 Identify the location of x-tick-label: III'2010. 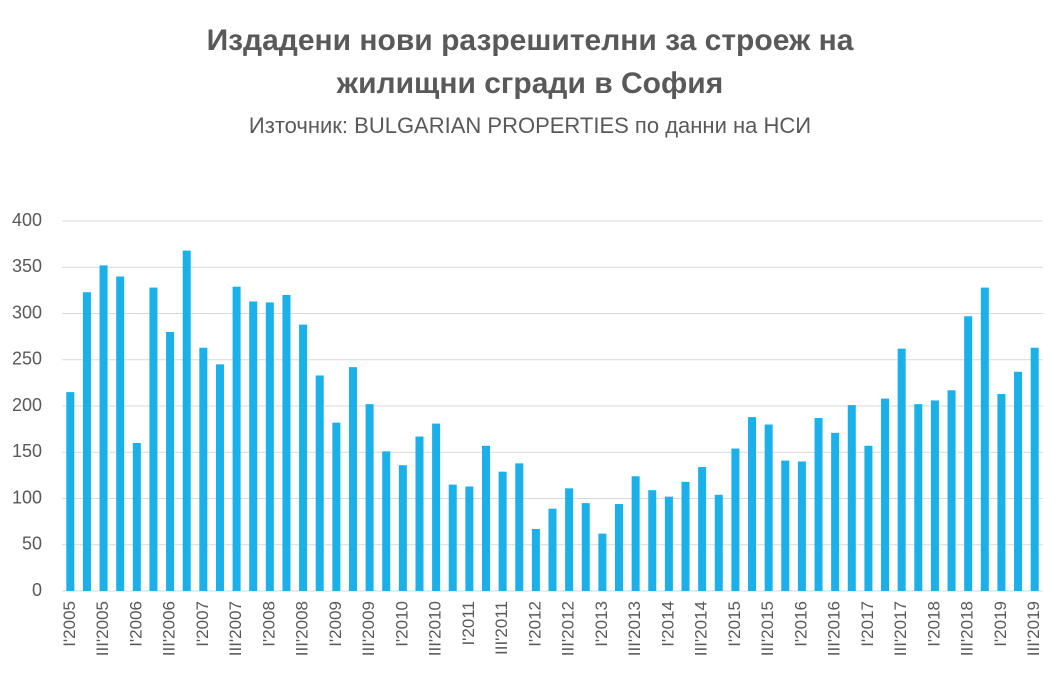
(435, 628).